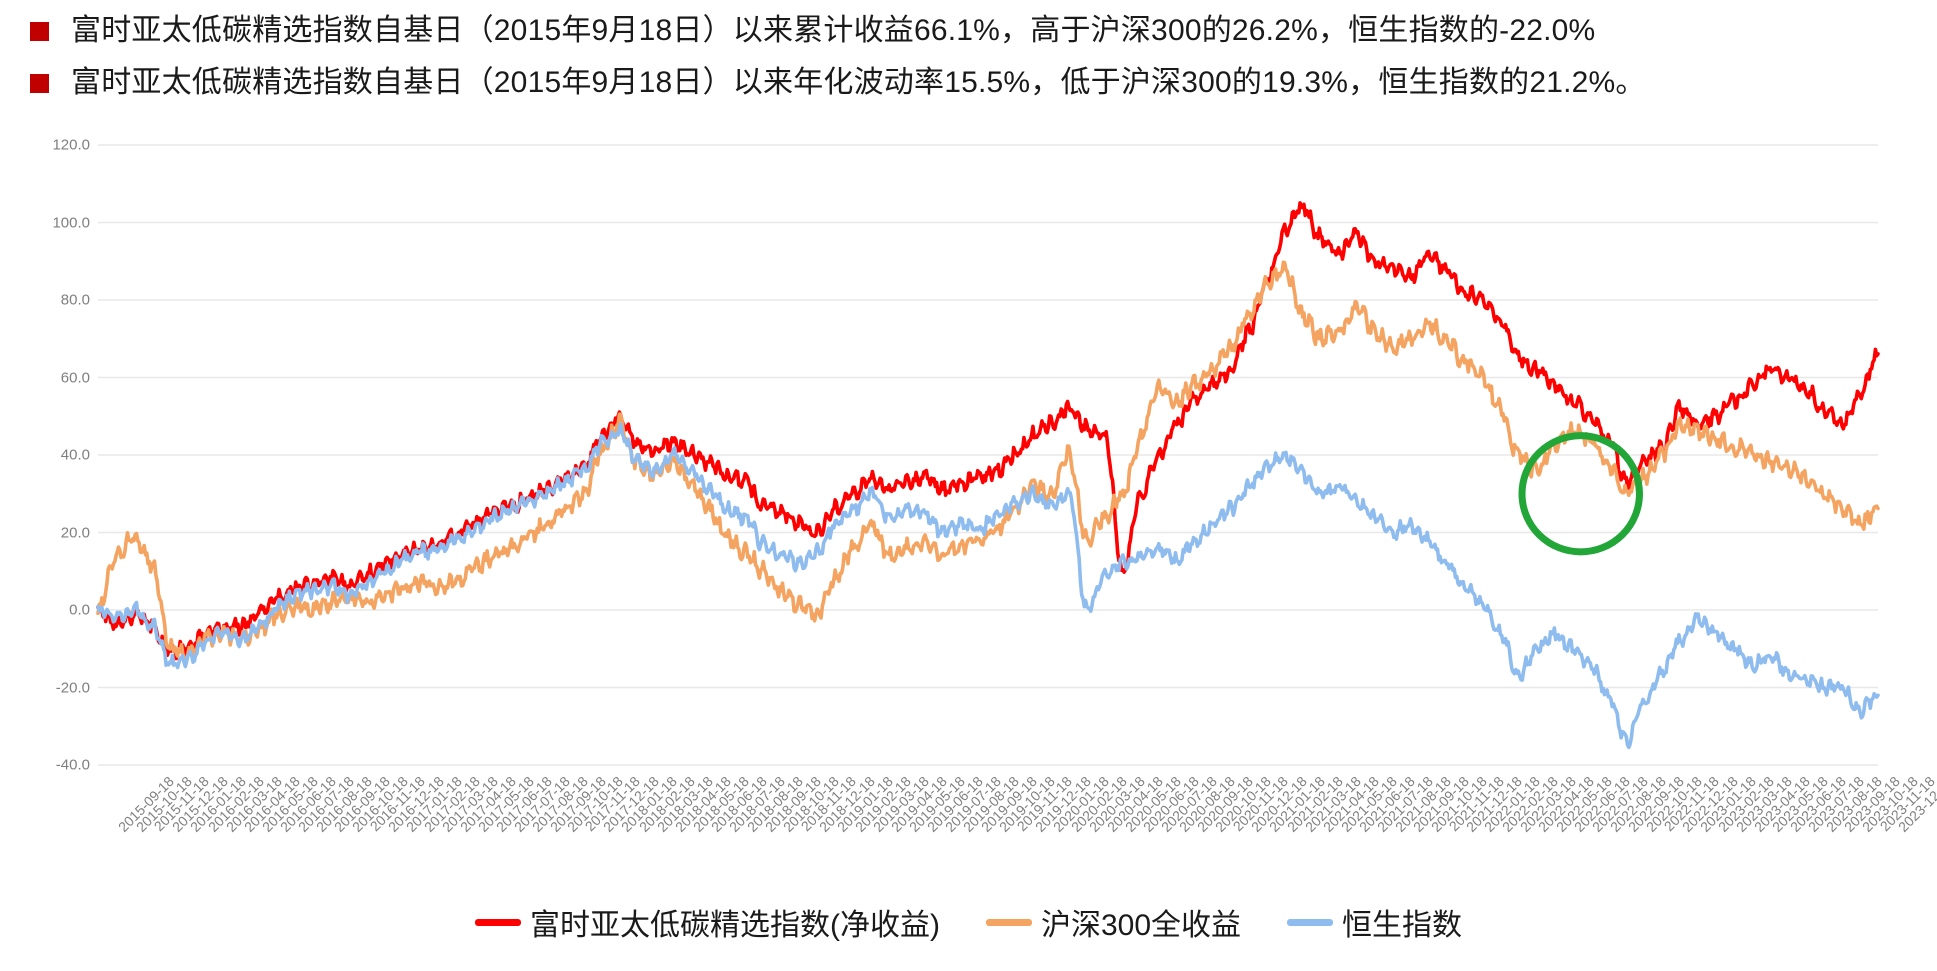 Image resolution: width=1937 pixels, height=971 pixels. I want to click on legend-label-0: 富时亚太低碳精选指数(净收益), so click(734, 925).